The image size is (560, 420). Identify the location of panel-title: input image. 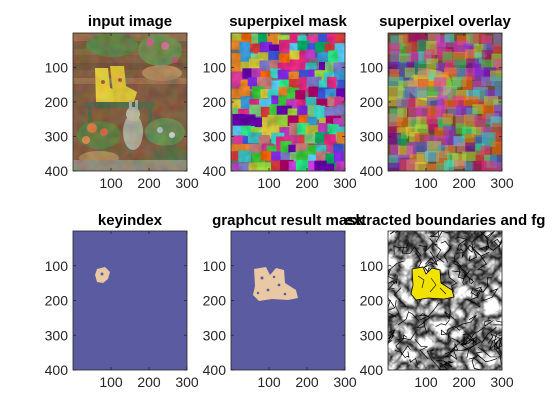
(130, 21).